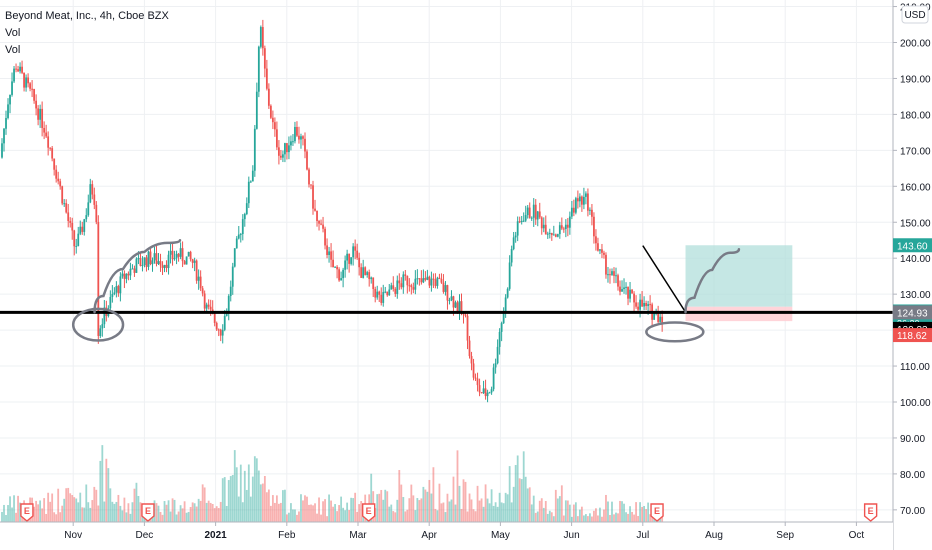  Describe the element at coordinates (912, 312) in the screenshot. I see `price-tag-bg` at that location.